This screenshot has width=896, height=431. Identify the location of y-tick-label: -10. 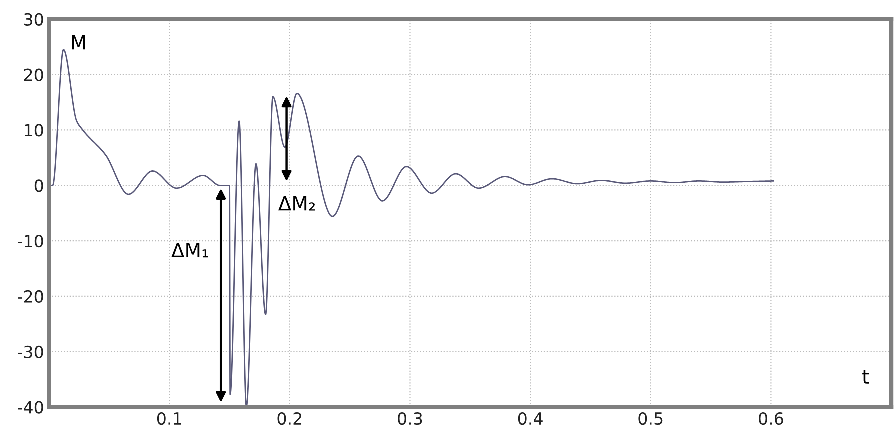
(31, 241).